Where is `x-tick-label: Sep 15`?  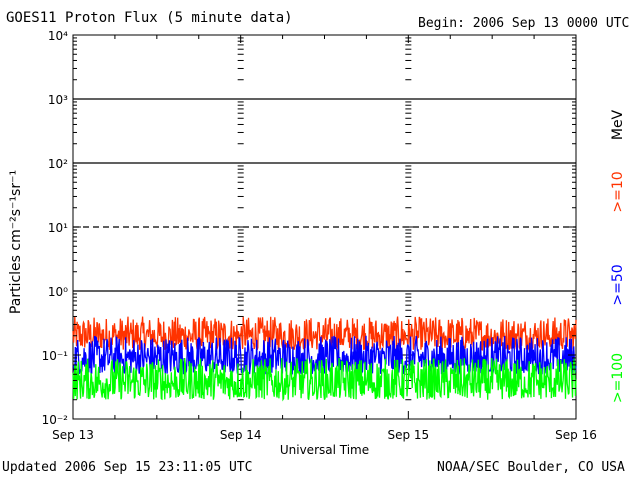 x-tick-label: Sep 15 is located at coordinates (408, 435).